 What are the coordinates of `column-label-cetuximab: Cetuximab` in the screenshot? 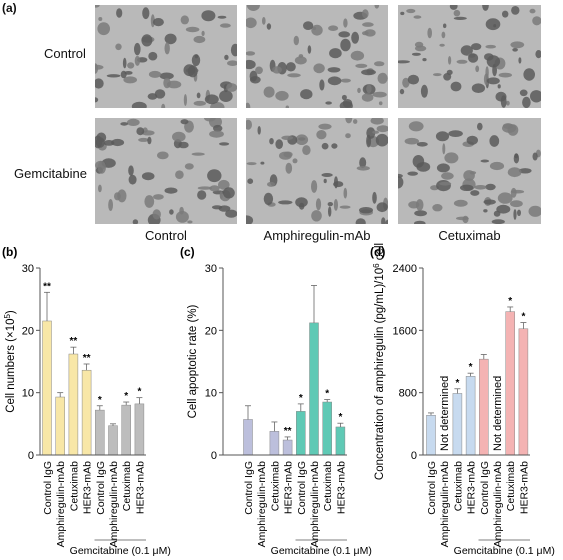 It's located at (469, 235).